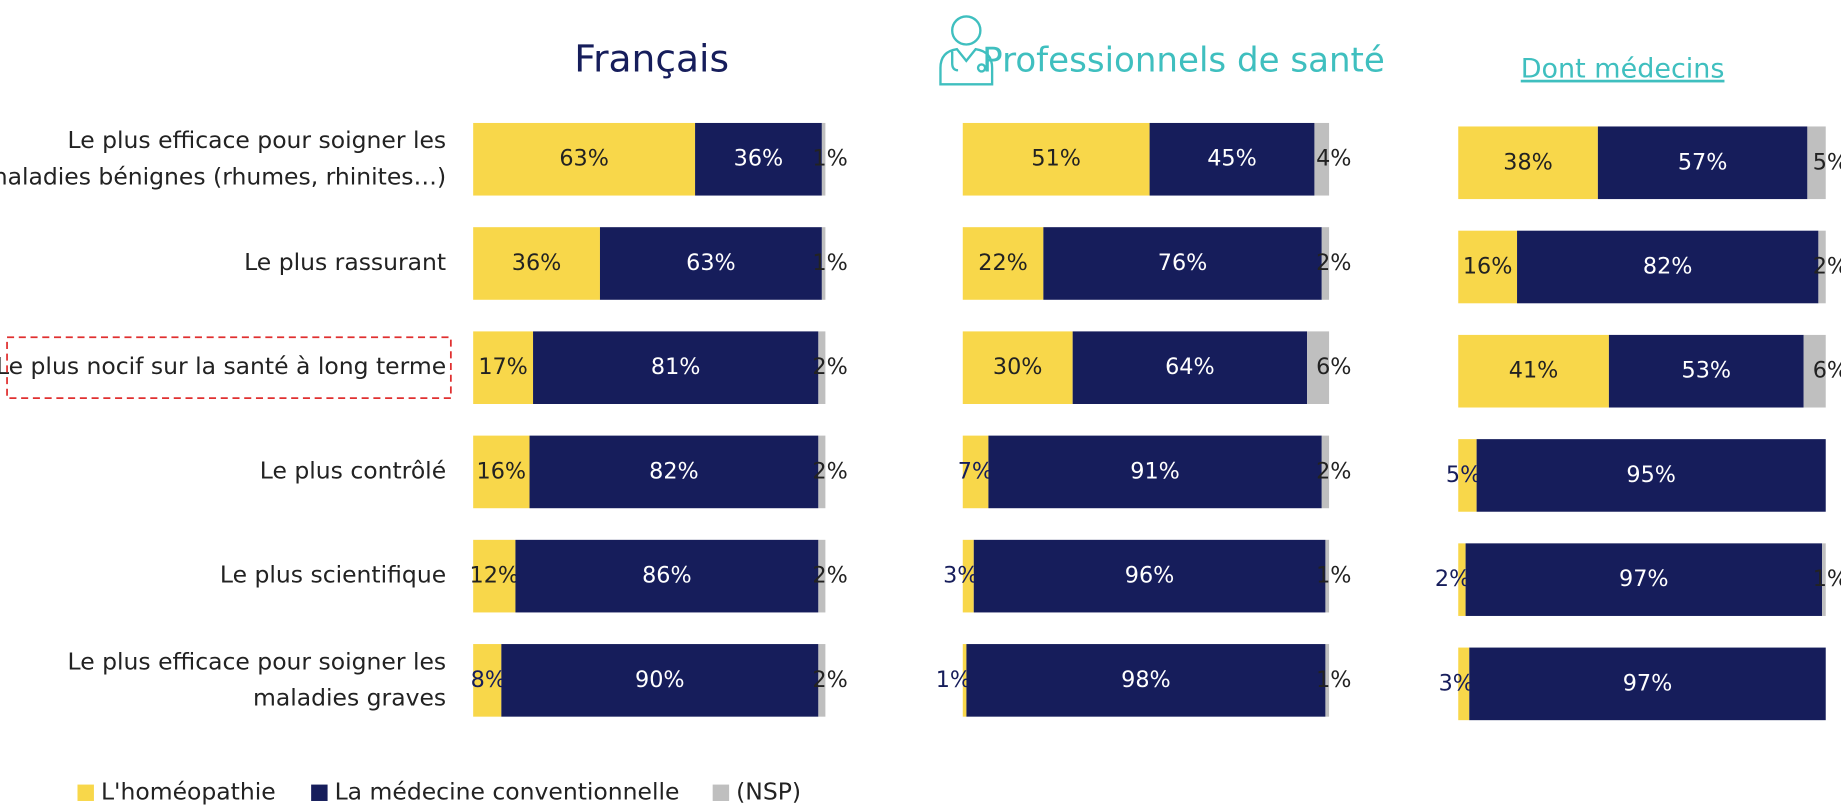 Image resolution: width=1841 pixels, height=812 pixels. I want to click on value-label: 22%, so click(1003, 263).